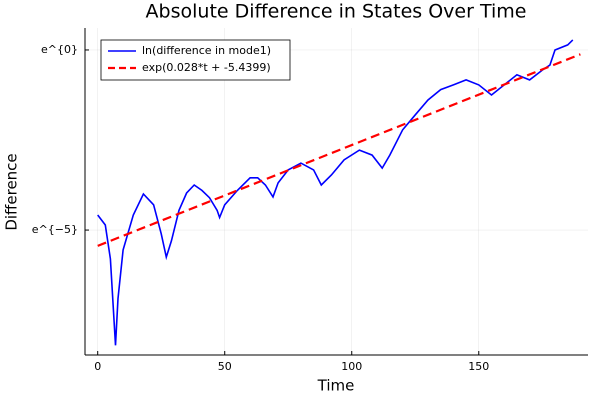  I want to click on y-axis-label: Difference, so click(12, 191).